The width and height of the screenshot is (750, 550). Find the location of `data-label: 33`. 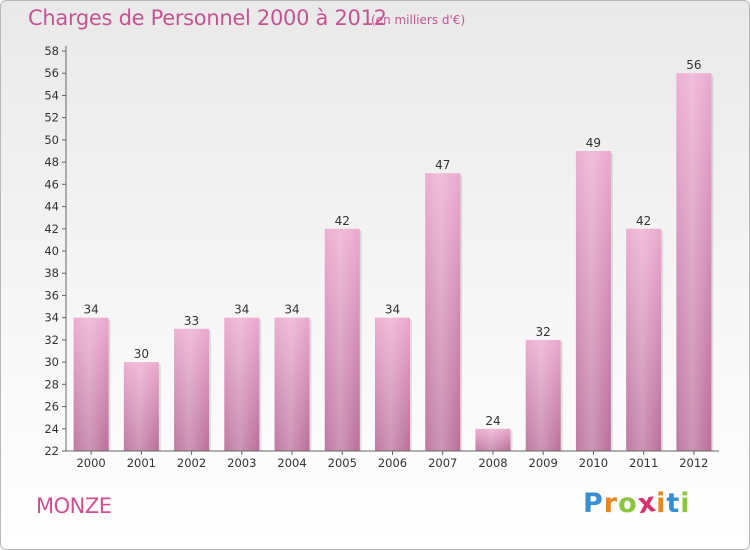

data-label: 33 is located at coordinates (191, 321).